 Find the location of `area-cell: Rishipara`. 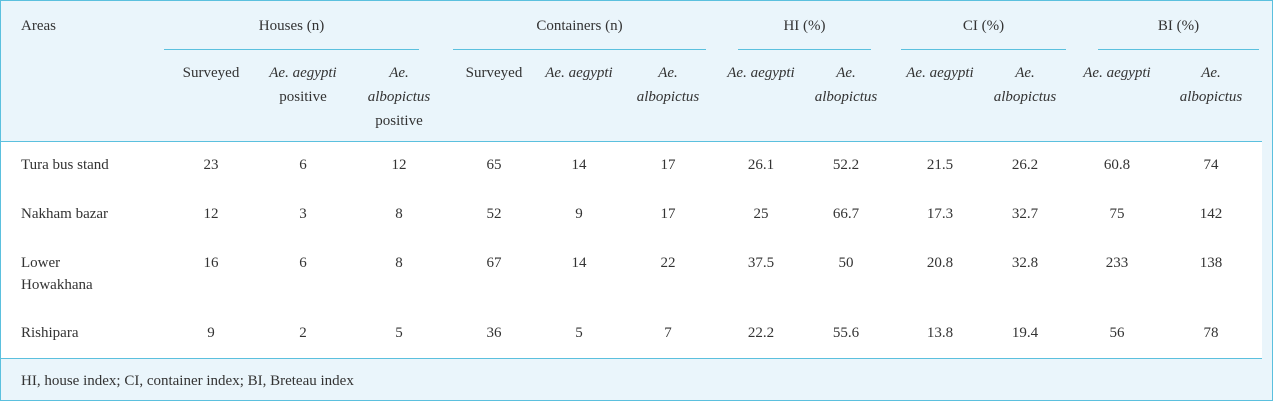

area-cell: Rishipara is located at coordinates (50, 333).